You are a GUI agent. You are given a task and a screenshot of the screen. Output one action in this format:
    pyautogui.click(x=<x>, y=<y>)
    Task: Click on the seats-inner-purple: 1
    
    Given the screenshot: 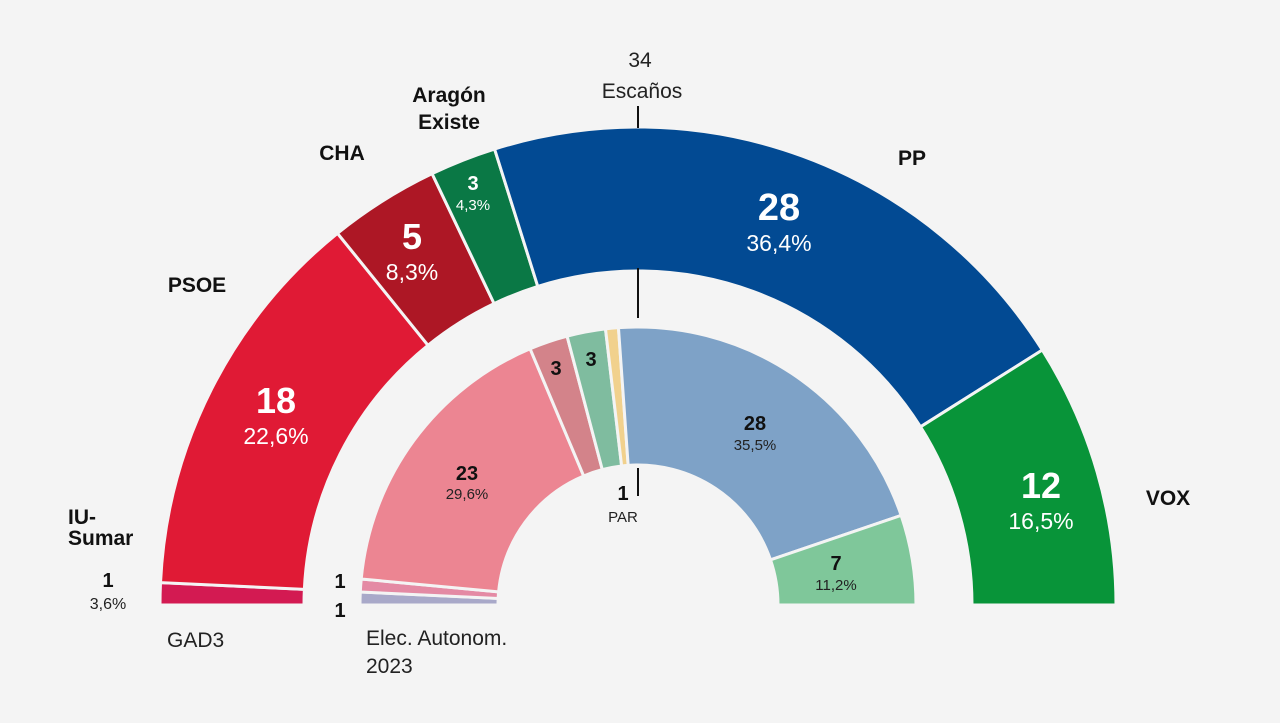 What is the action you would take?
    pyautogui.click(x=339, y=611)
    